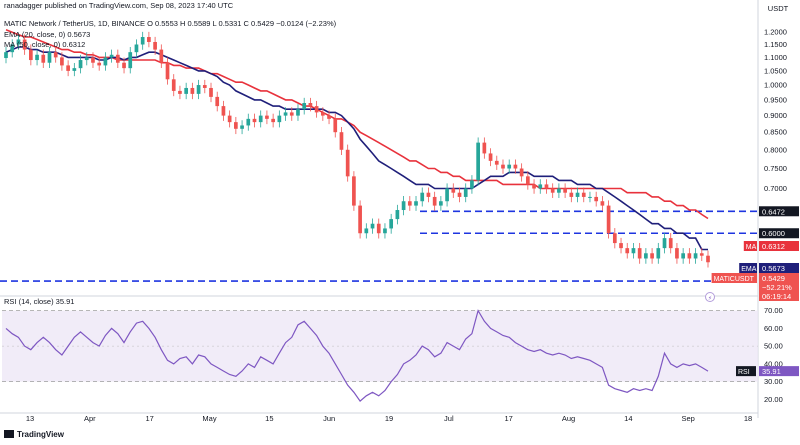 Image resolution: width=800 pixels, height=445 pixels. I want to click on rsi-value-label: 35.91, so click(771, 371).